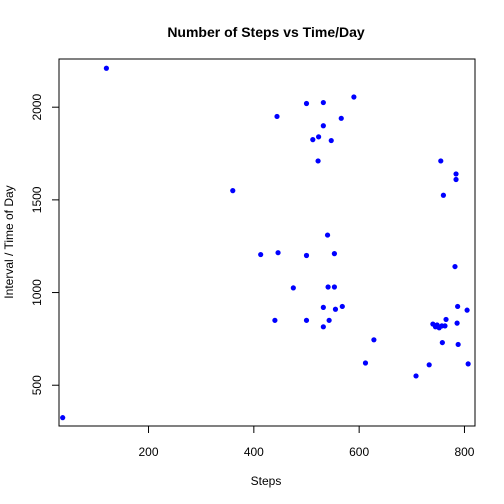 The height and width of the screenshot is (504, 504). Describe the element at coordinates (149, 452) in the screenshot. I see `x-tick-label: 200` at that location.